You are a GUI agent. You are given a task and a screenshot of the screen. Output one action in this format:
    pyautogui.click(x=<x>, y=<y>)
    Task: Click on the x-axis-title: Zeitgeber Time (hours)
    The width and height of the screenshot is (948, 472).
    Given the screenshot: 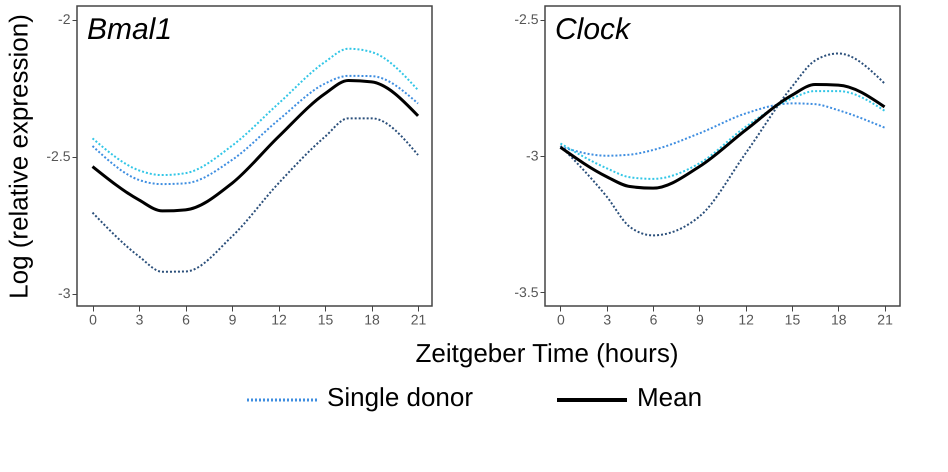 What is the action you would take?
    pyautogui.click(x=547, y=353)
    